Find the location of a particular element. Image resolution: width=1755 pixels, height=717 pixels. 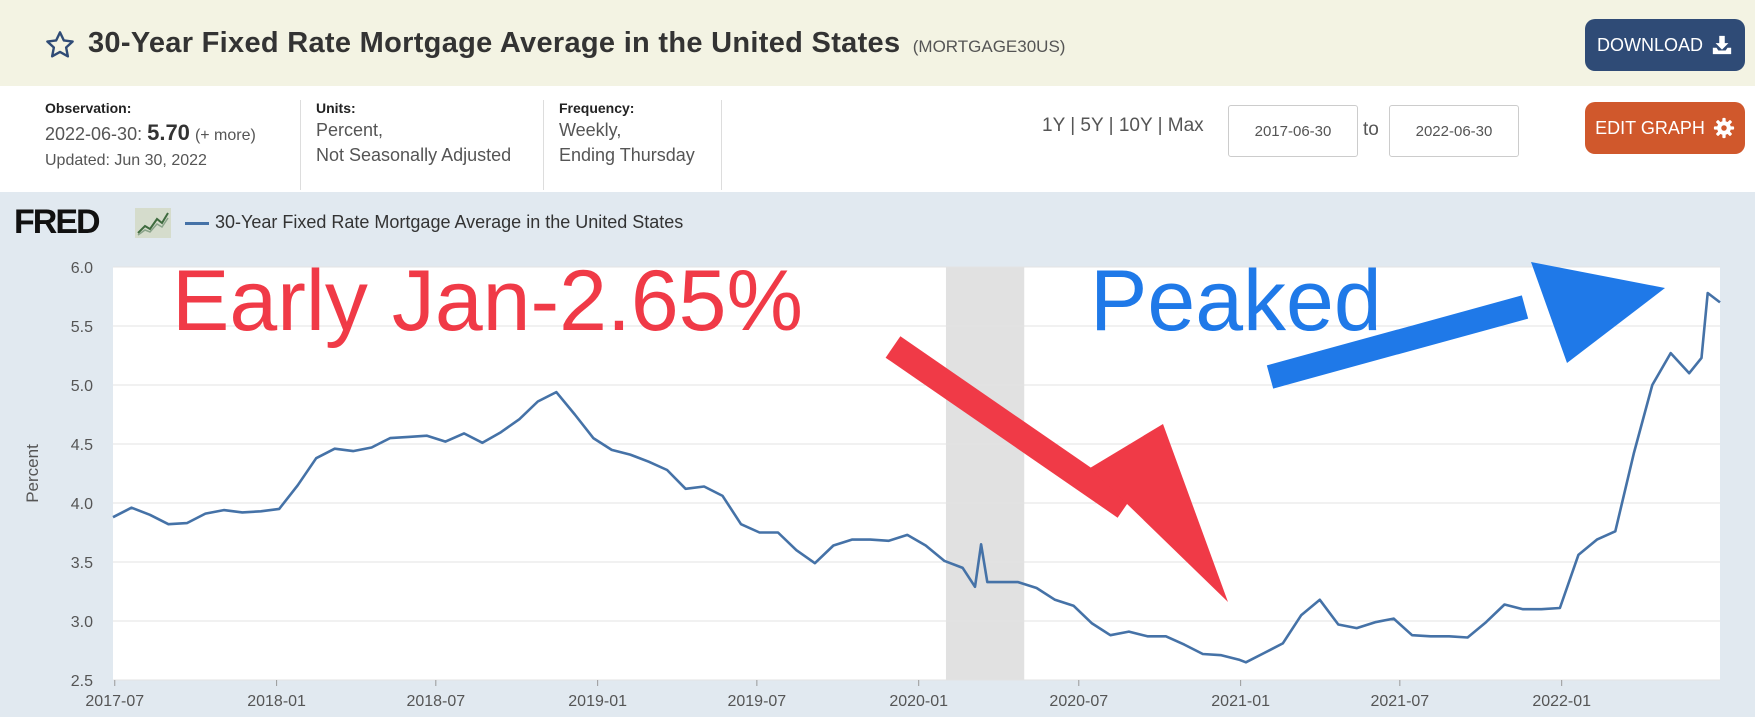

star-icon is located at coordinates (60, 45).